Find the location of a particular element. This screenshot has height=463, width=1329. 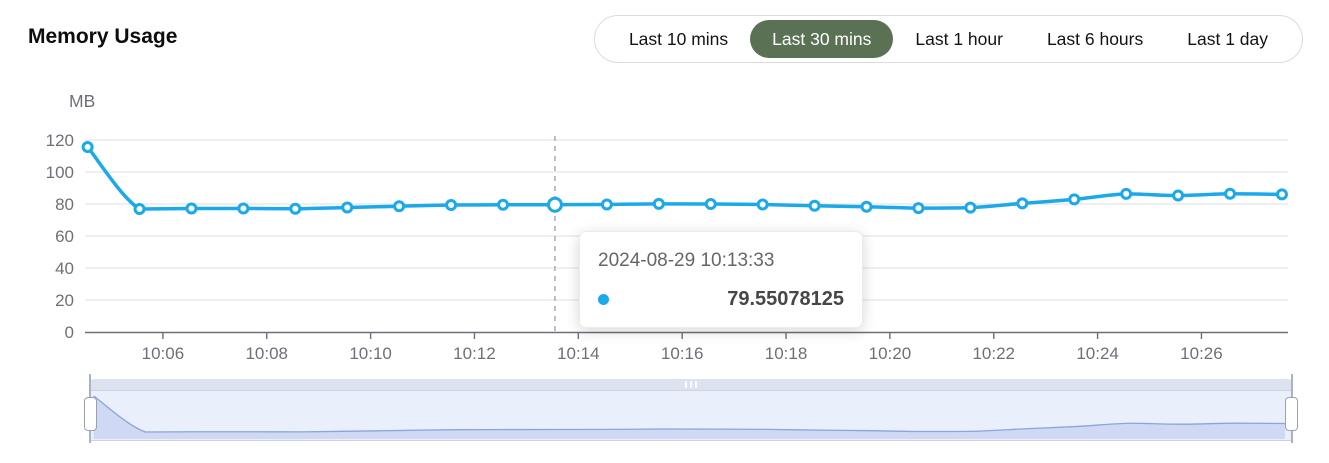

series-dot-icon is located at coordinates (603, 299).